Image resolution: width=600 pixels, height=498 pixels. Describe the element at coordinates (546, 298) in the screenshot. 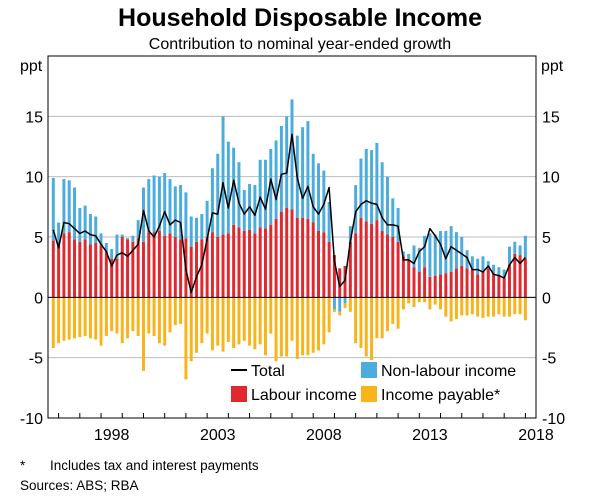

I see `y-tick-label-right: 0` at that location.